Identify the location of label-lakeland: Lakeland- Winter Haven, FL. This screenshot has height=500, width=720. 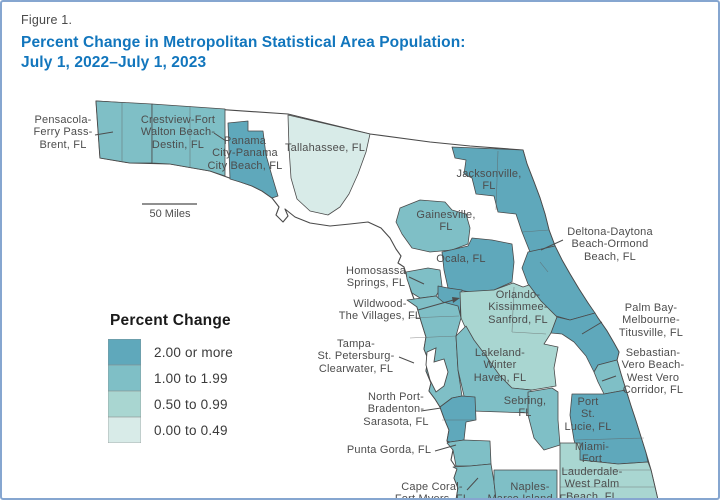
(500, 365).